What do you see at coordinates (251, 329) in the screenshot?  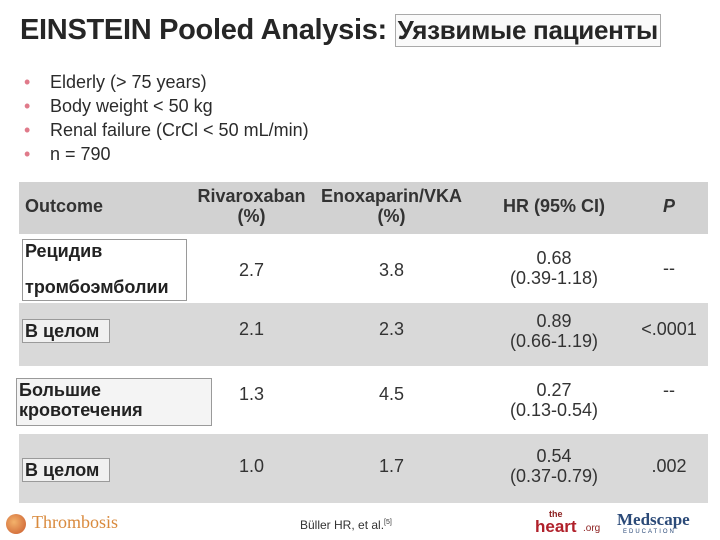 I see `rivaroxaban-value: 2.1` at bounding box center [251, 329].